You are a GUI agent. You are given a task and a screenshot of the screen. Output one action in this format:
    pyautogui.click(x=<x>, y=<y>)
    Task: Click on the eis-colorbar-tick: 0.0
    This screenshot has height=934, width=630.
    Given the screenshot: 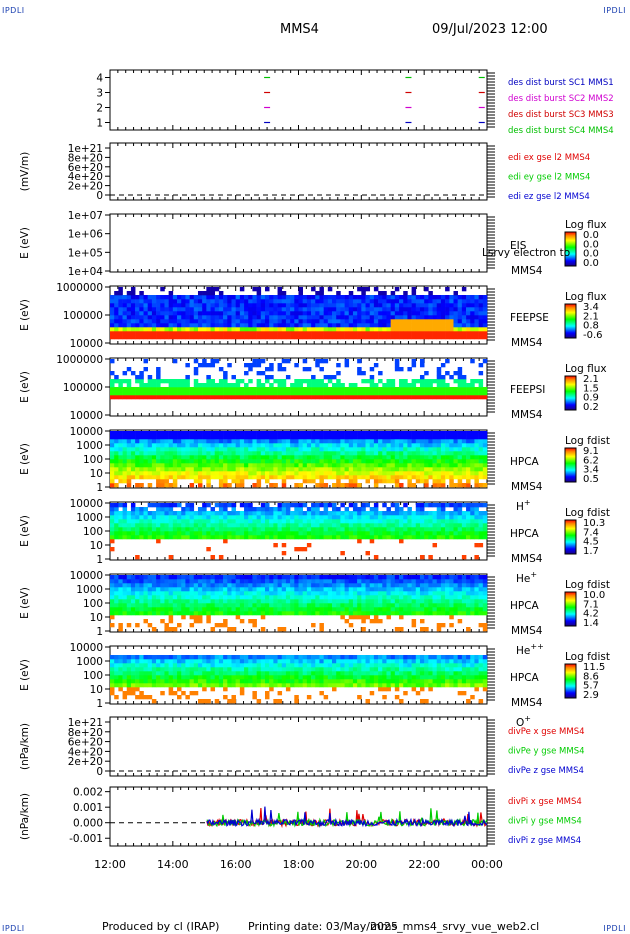 What is the action you would take?
    pyautogui.click(x=591, y=254)
    